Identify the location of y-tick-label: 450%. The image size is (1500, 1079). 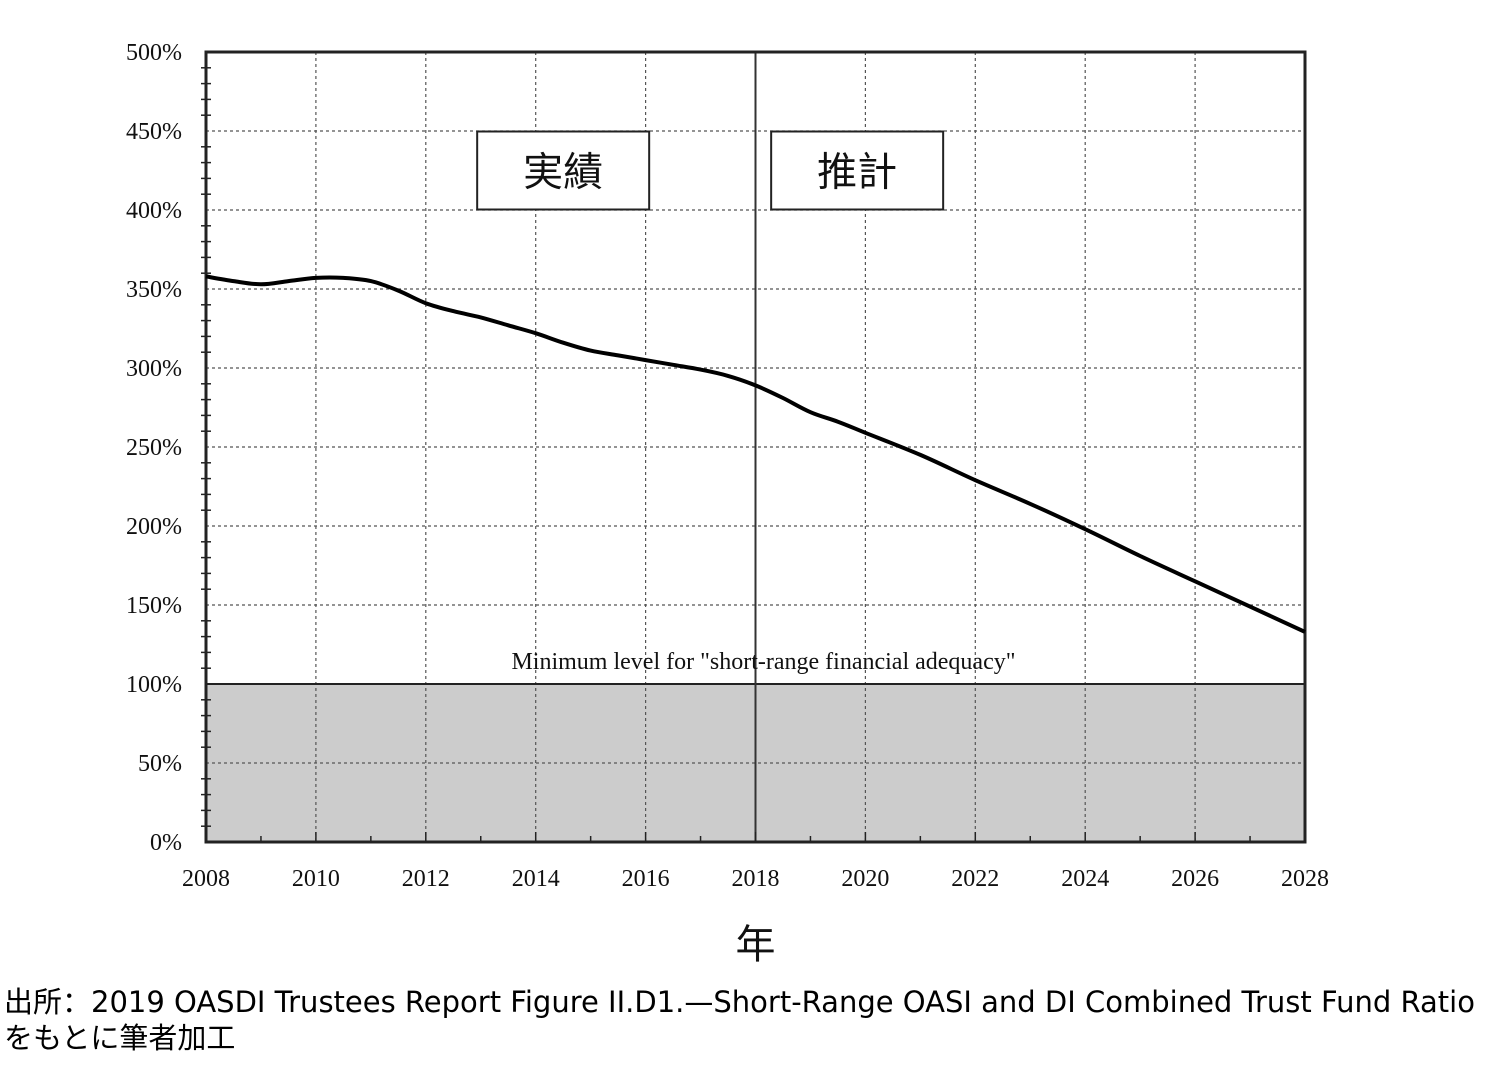
(154, 132).